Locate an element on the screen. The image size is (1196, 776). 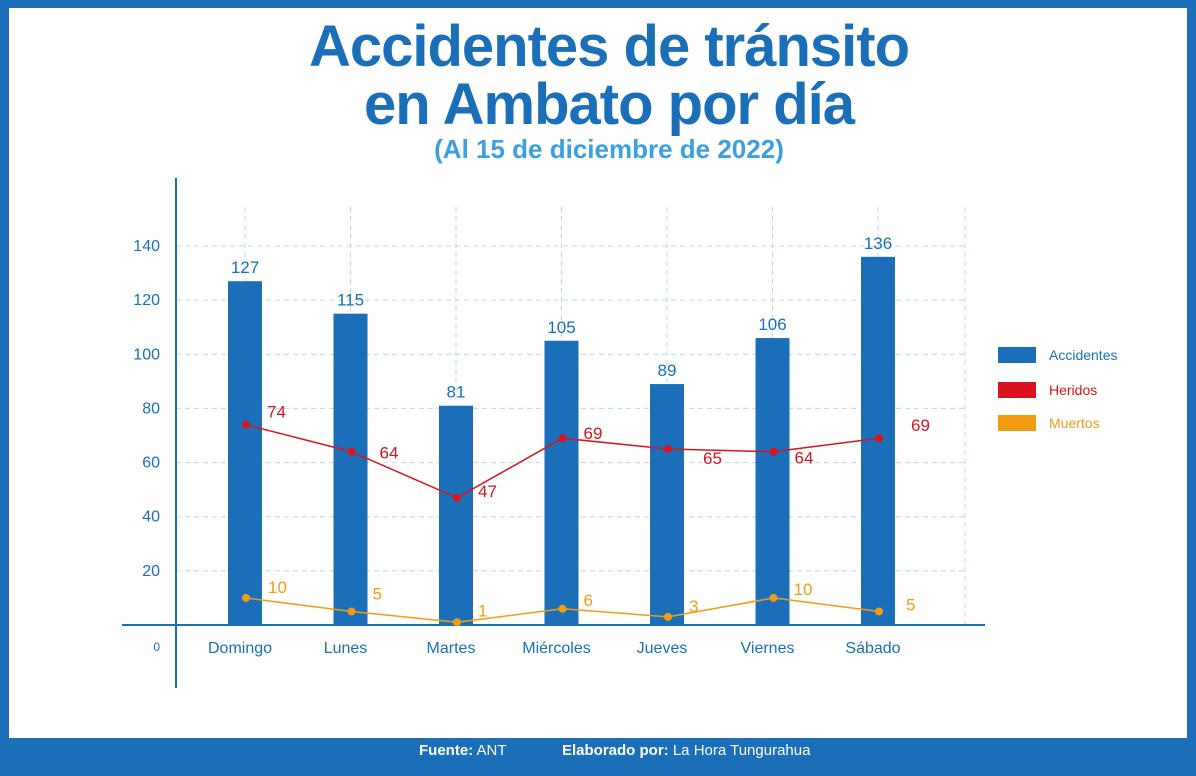
title-line-1: Accidentes de tránsito is located at coordinates (609, 46).